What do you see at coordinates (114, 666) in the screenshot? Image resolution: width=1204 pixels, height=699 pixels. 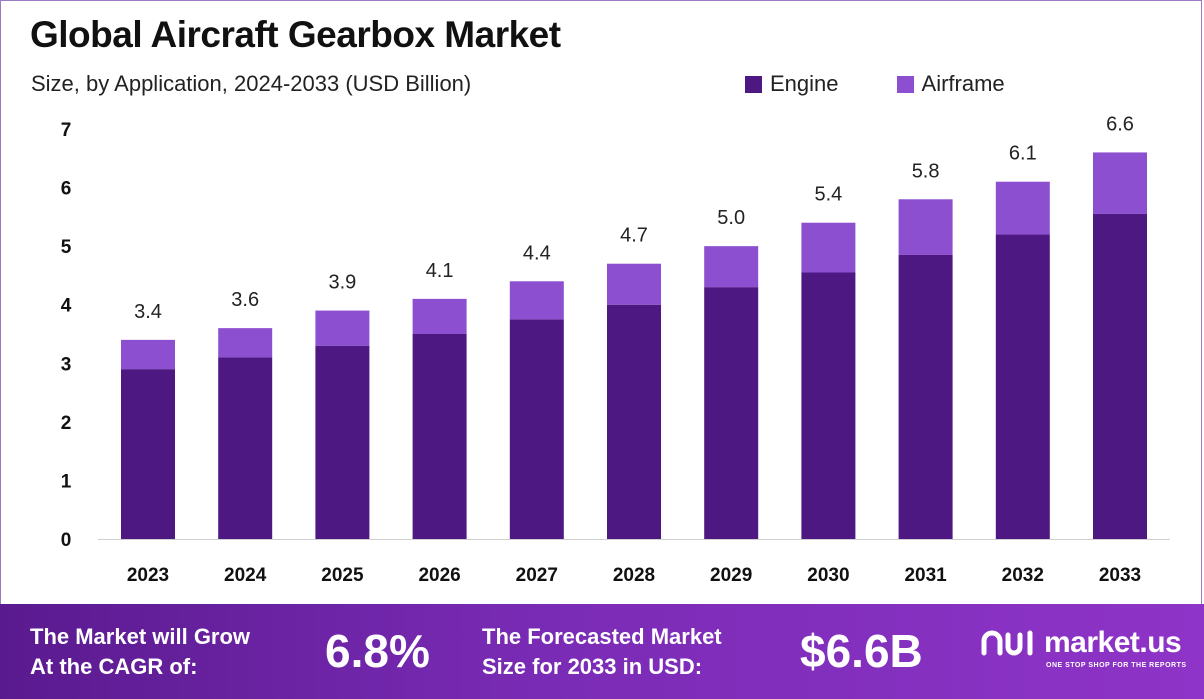 I see `cagr-label-line2: At the CAGR of:` at bounding box center [114, 666].